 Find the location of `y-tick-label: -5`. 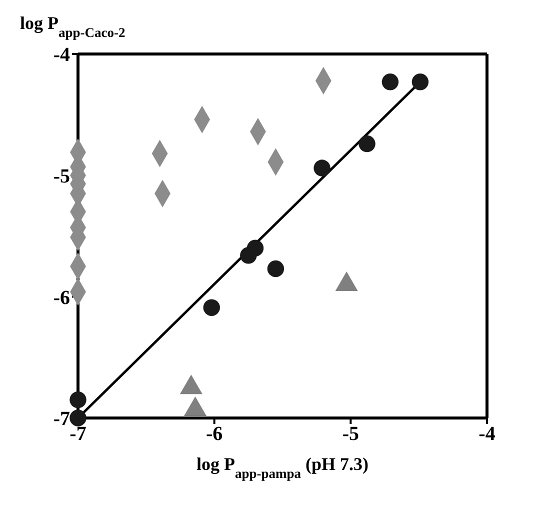

y-tick-label: -5 is located at coordinates (61, 176).